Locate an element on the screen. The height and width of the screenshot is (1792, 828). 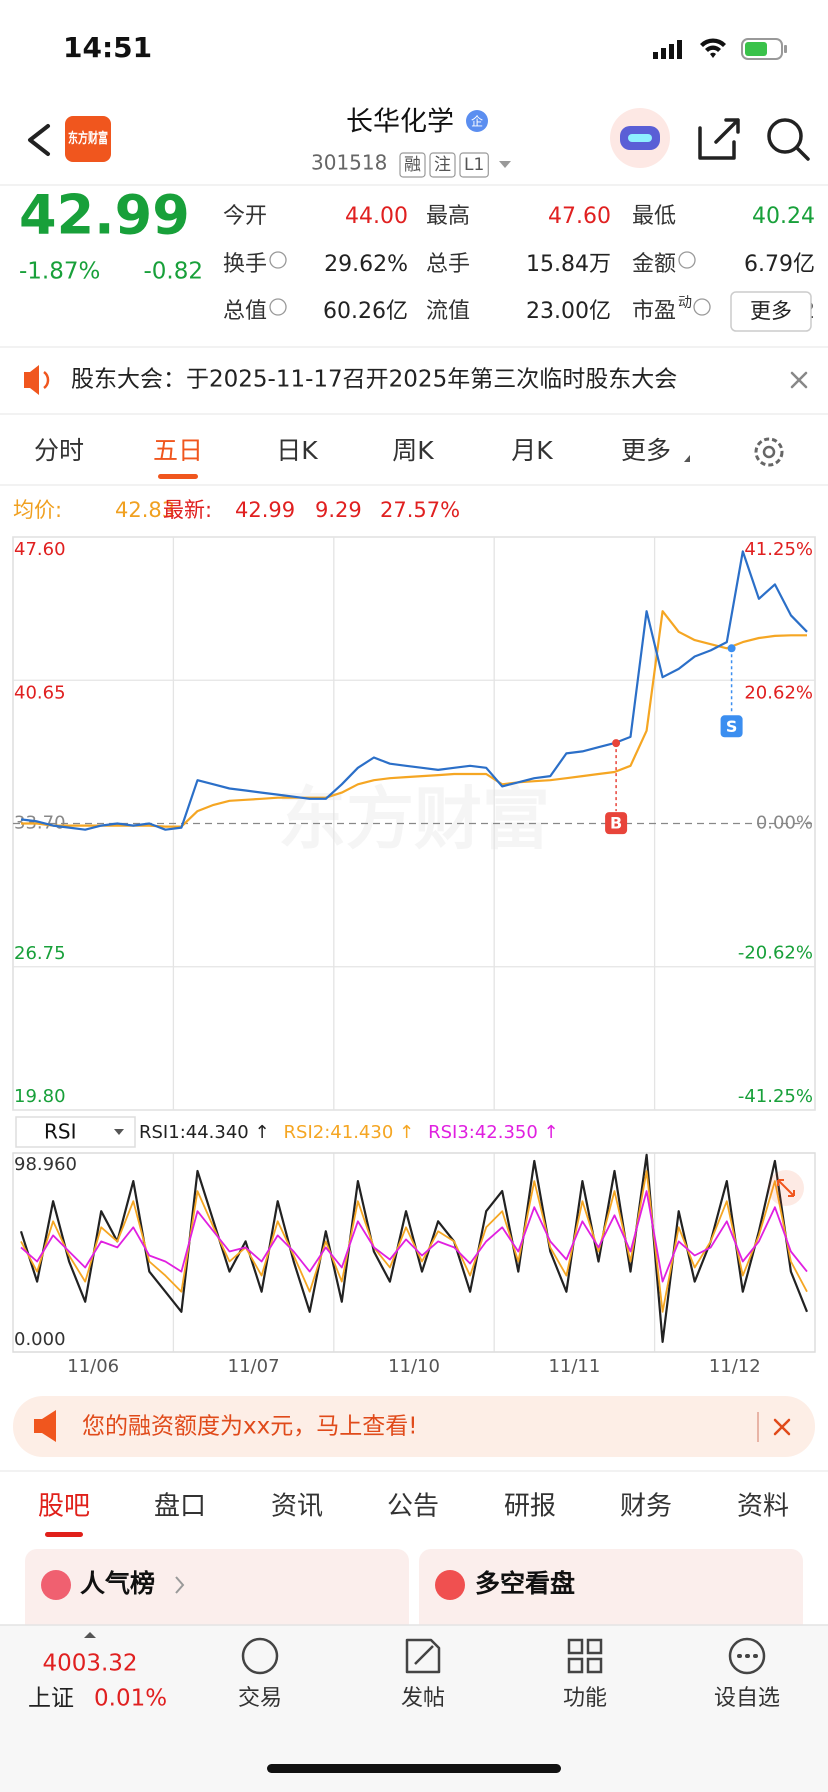
field-value: 40.24 is located at coordinates (783, 216).